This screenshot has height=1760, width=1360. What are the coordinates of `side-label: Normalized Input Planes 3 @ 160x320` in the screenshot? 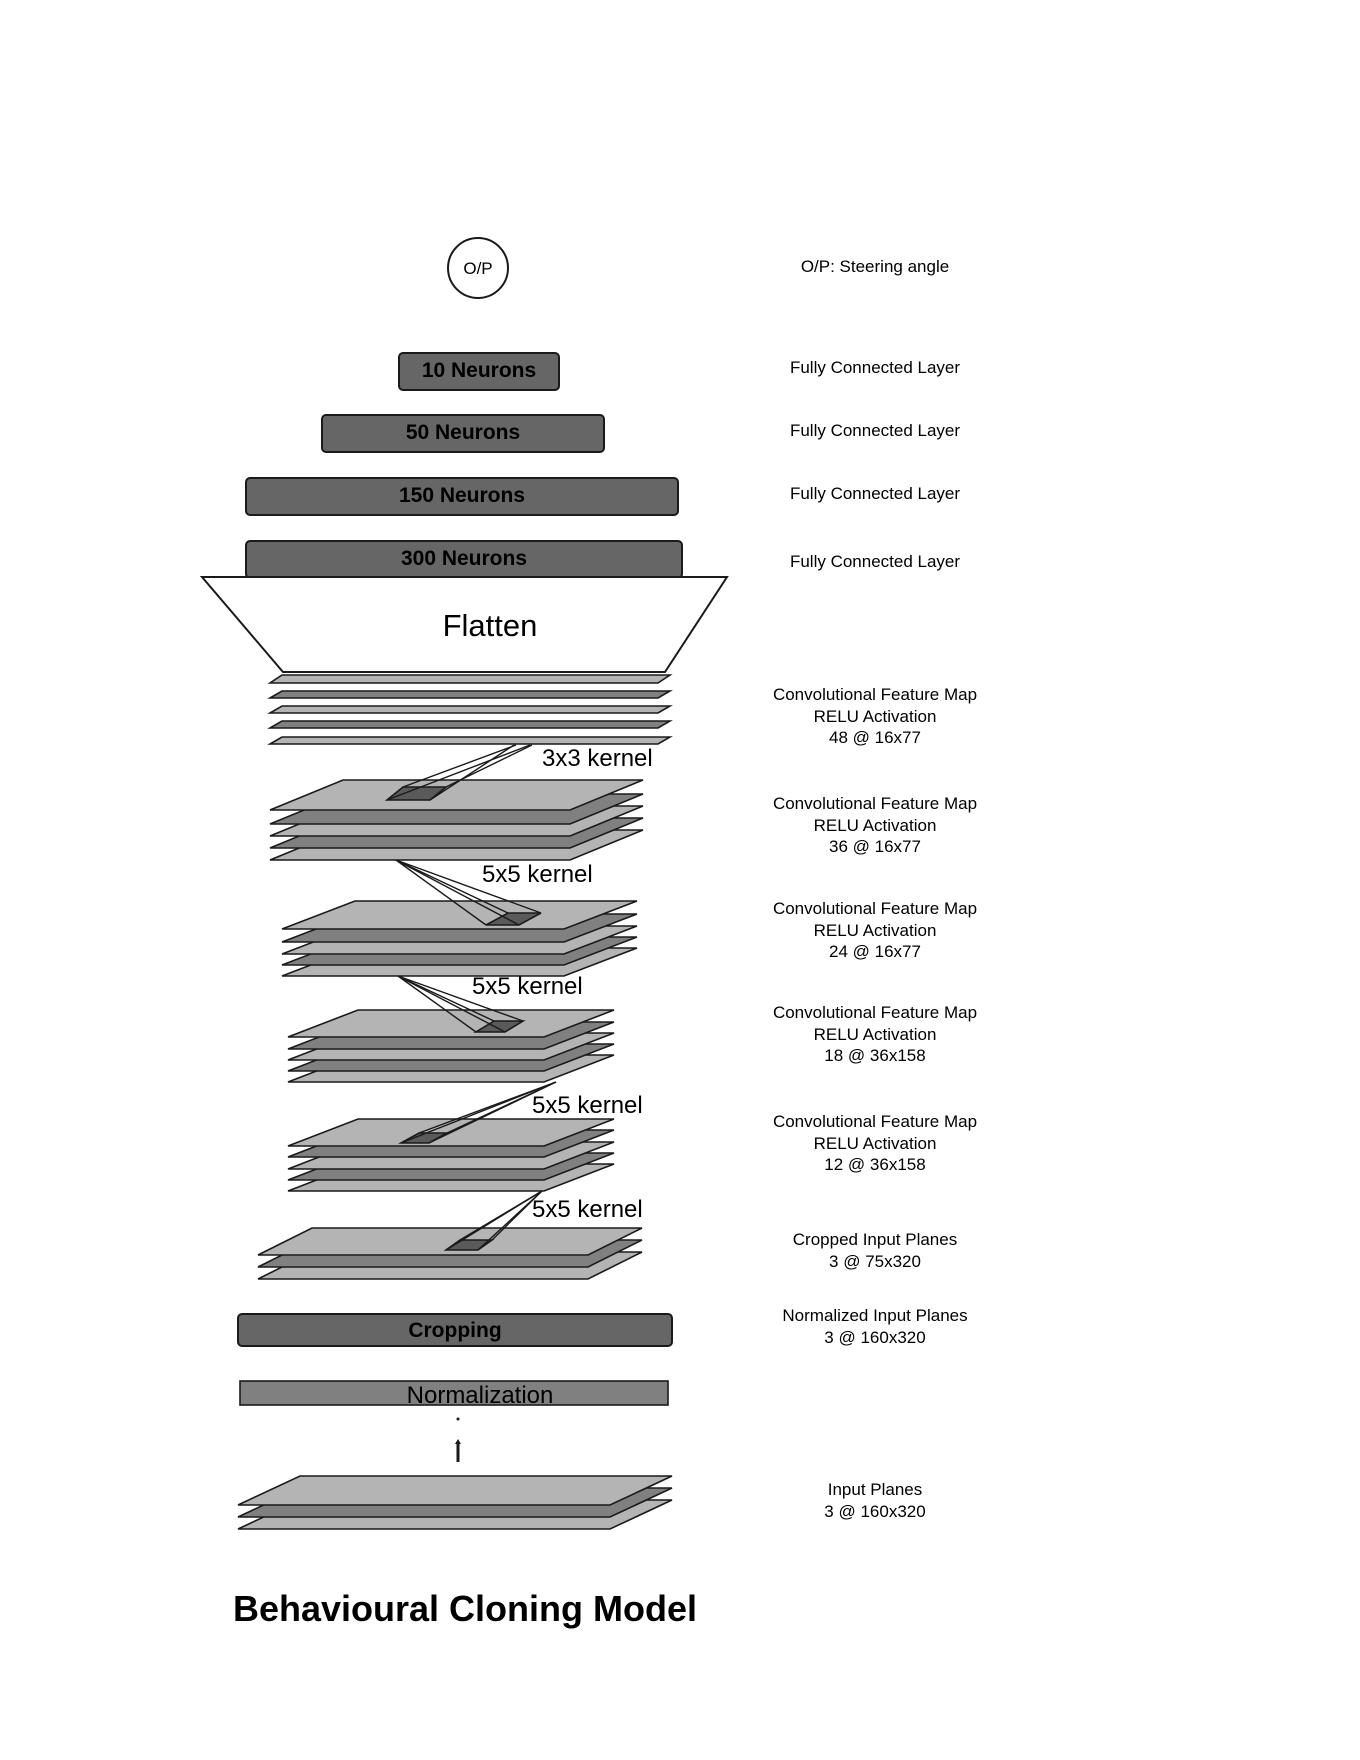 It's located at (875, 1326).